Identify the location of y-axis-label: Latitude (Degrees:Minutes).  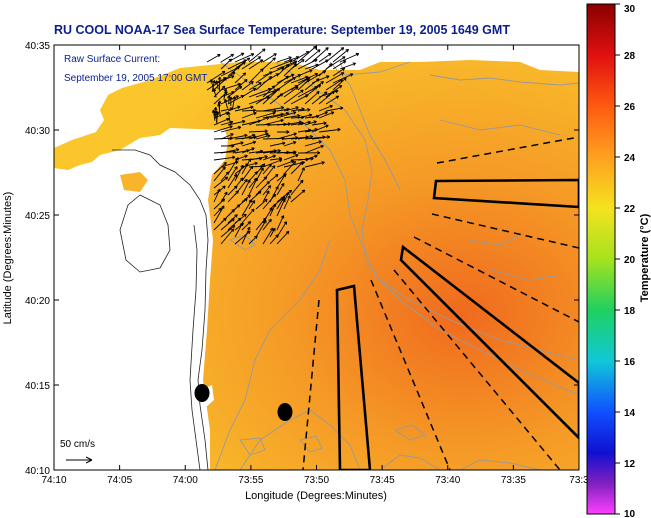
(8, 258).